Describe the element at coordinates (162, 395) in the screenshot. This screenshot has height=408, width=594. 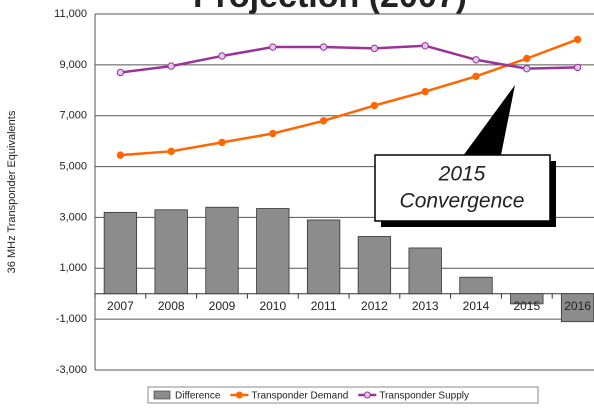
I see `legend-swatch` at that location.